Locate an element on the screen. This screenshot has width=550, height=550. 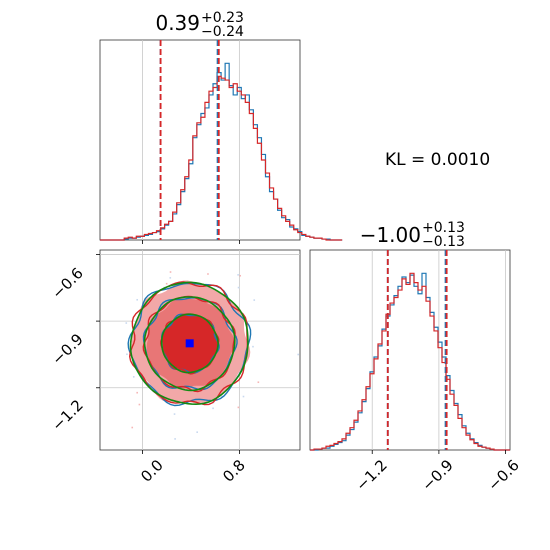
x-marginal-histograms is located at coordinates (221, 151).